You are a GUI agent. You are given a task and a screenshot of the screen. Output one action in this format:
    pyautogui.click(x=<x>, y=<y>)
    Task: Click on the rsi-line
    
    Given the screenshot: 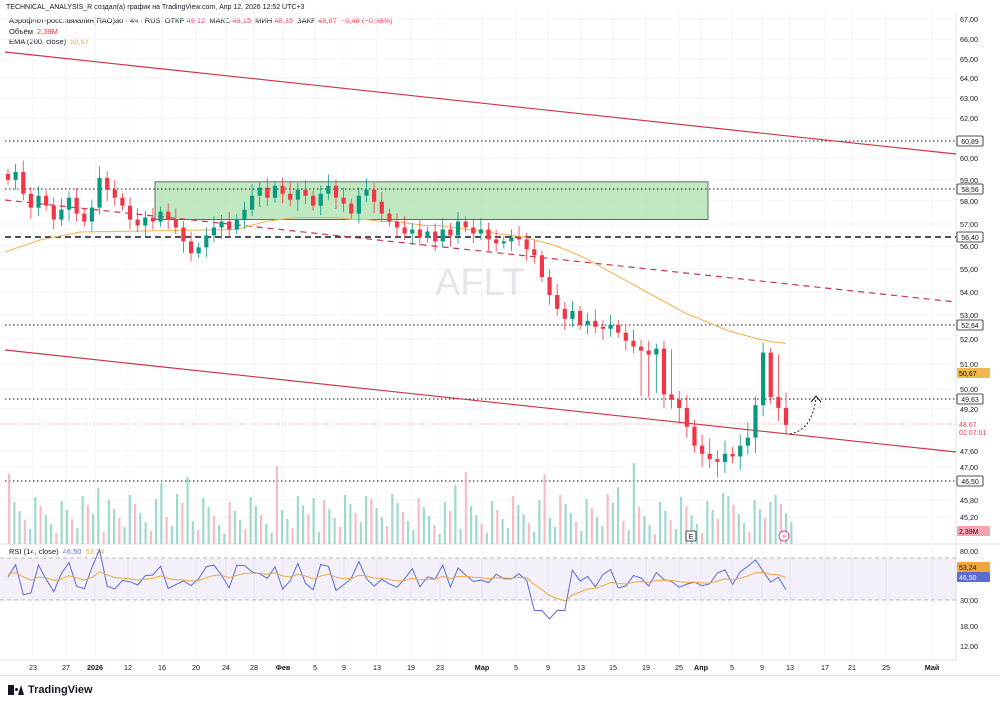 What is the action you would take?
    pyautogui.click(x=397, y=583)
    